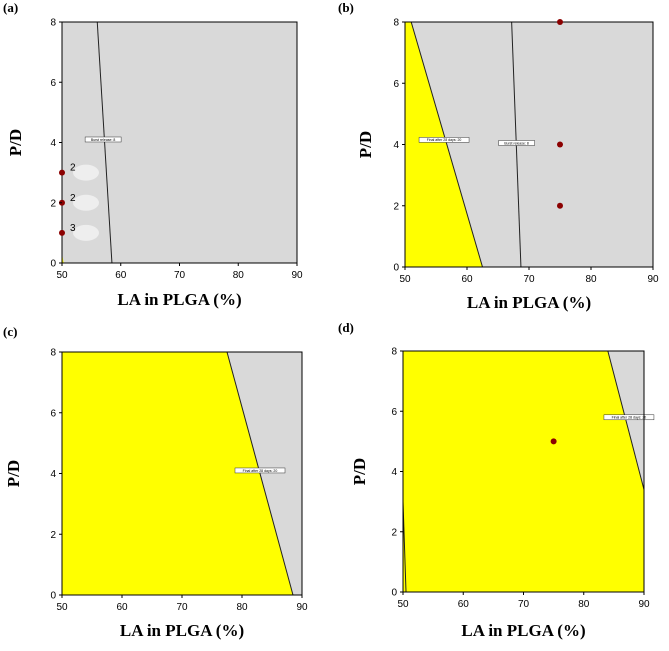 The image size is (669, 651). Describe the element at coordinates (73, 228) in the screenshot. I see `point-count-label: 3` at that location.